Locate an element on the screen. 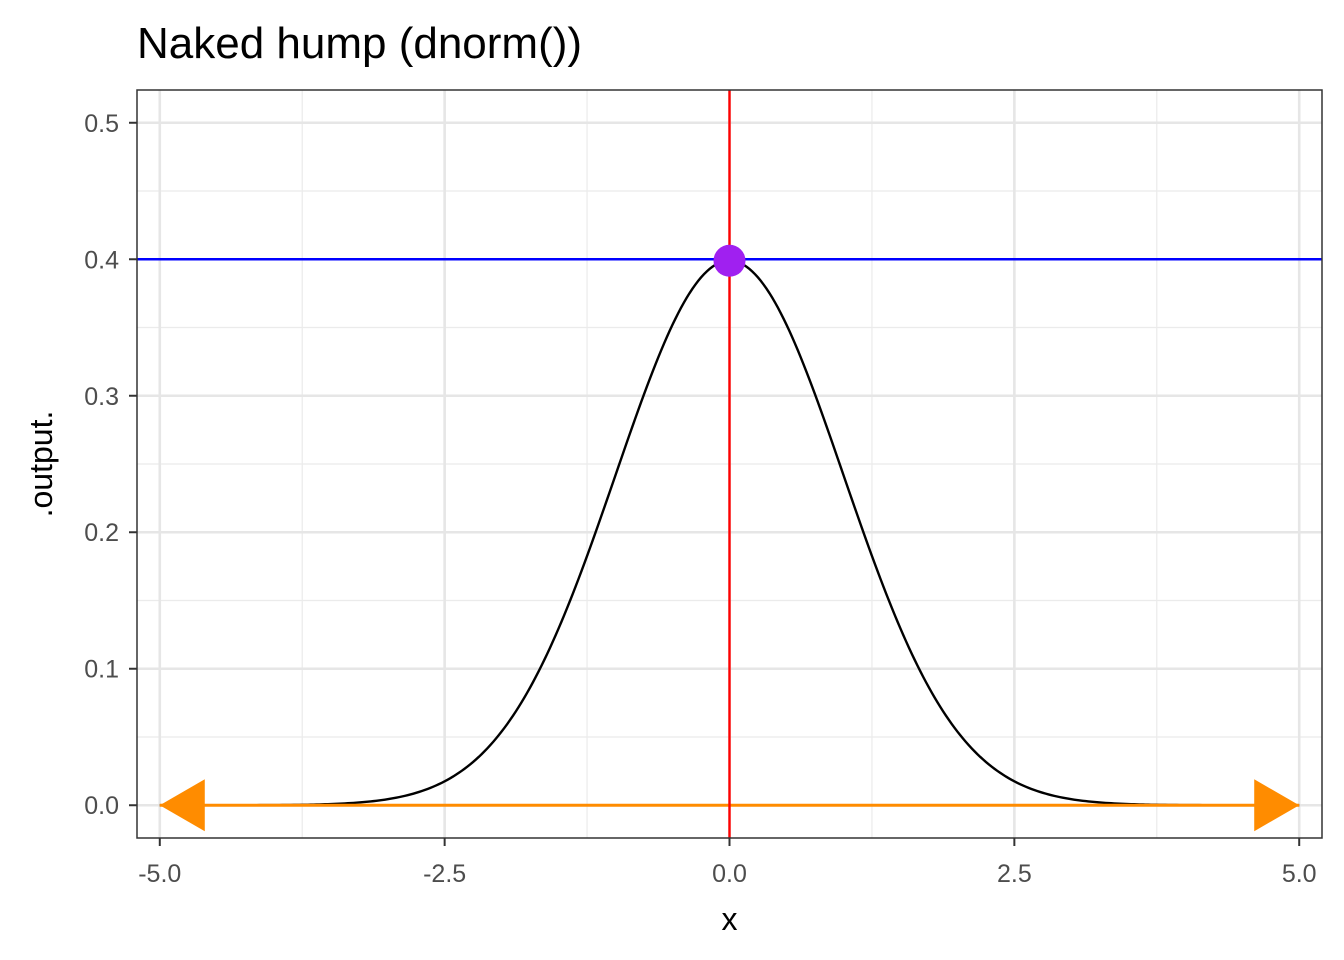  x-axis: -5.0 -2.5 0.0 2.5 5.0 is located at coordinates (727, 863).